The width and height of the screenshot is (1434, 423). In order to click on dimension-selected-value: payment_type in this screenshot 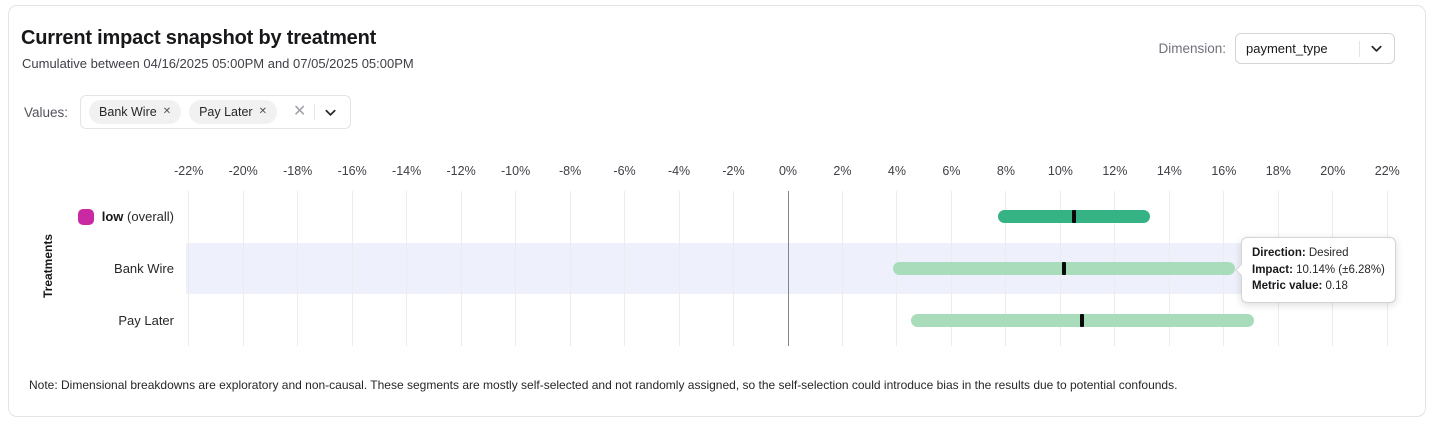, I will do `click(1287, 48)`.